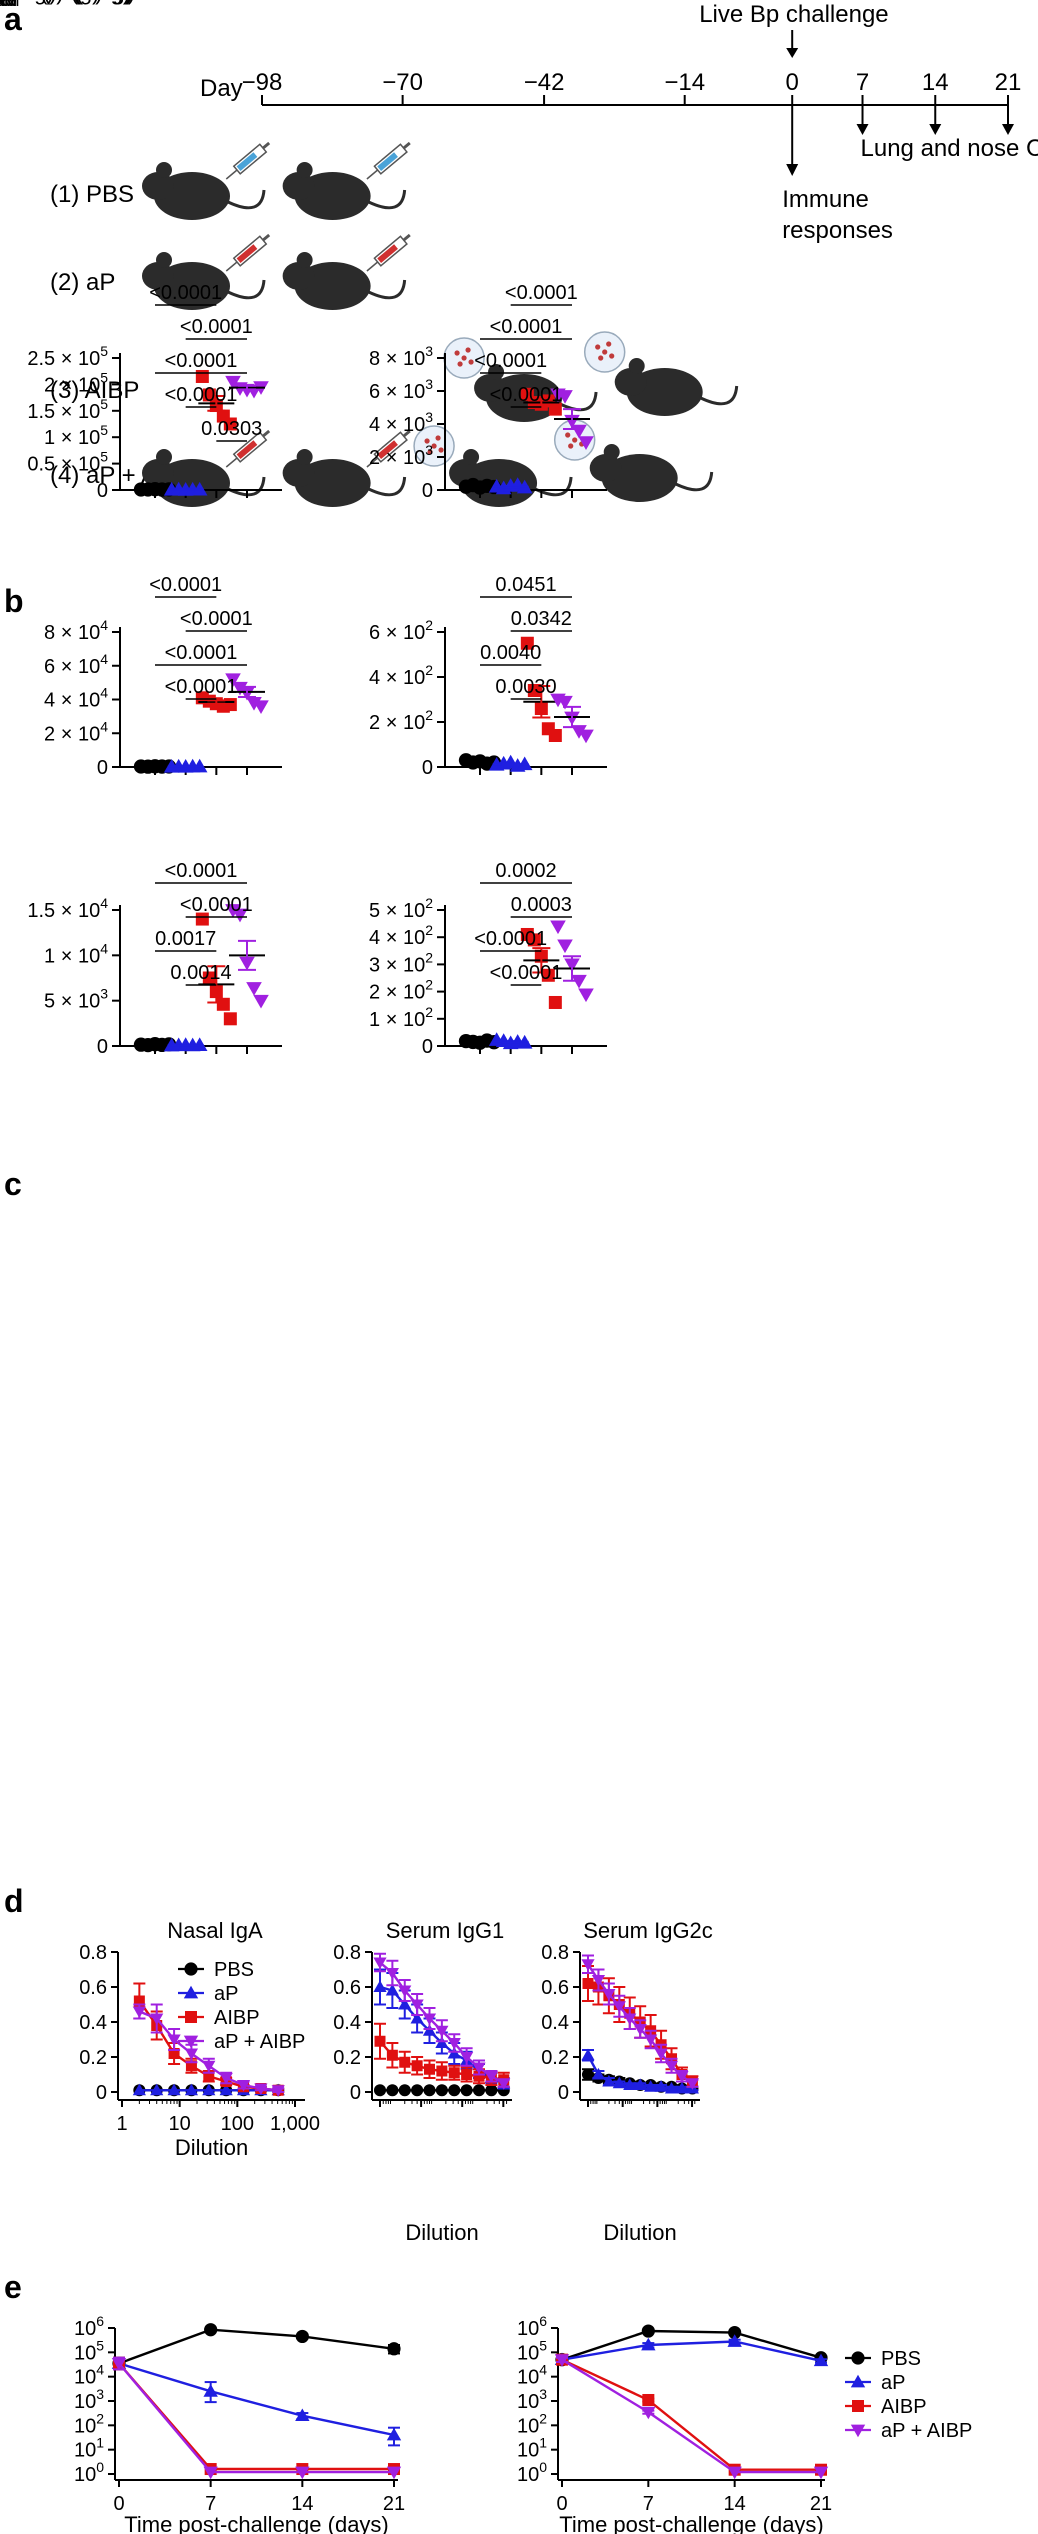 This screenshot has height=2534, width=1038. I want to click on y-tick-label: 1 × 10⁴, so click(76, 953).